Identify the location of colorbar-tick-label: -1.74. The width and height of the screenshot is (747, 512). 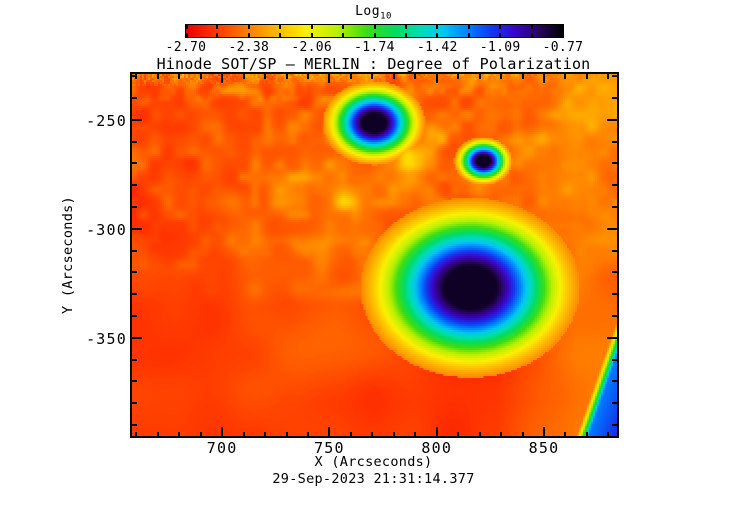
(374, 47).